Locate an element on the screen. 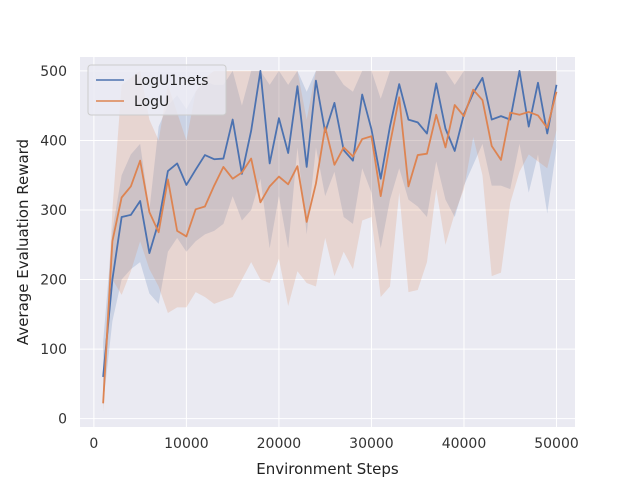 This screenshot has height=480, width=640. x-tick-label: 50000 is located at coordinates (556, 444).